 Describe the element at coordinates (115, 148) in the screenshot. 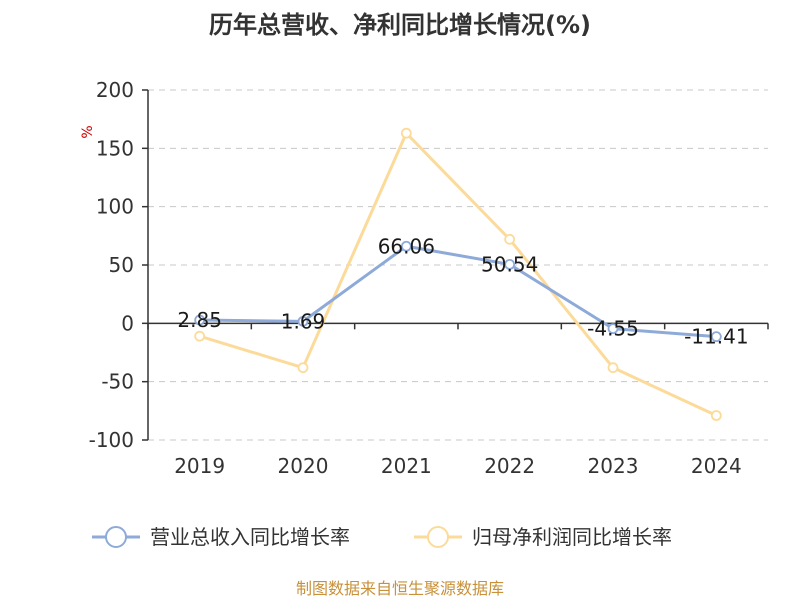

I see `y-tick-label: 150` at that location.